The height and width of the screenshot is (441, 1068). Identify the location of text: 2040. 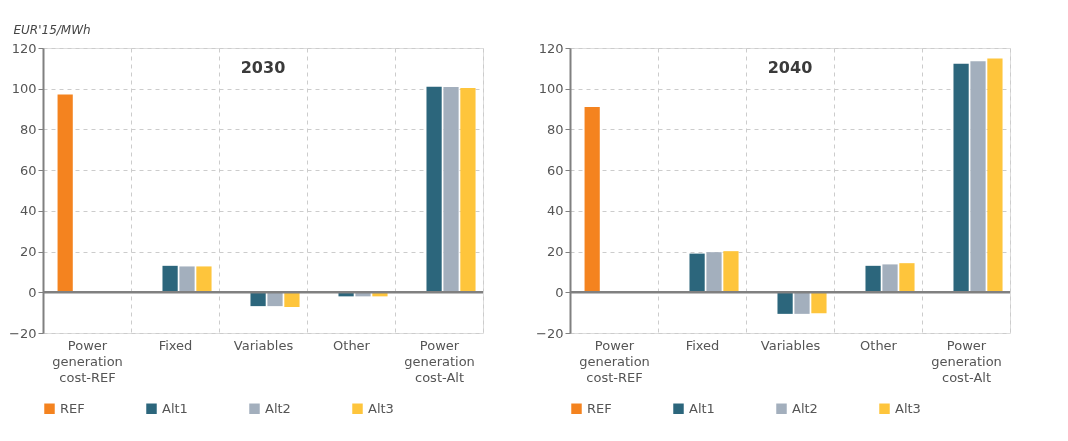
(790, 67).